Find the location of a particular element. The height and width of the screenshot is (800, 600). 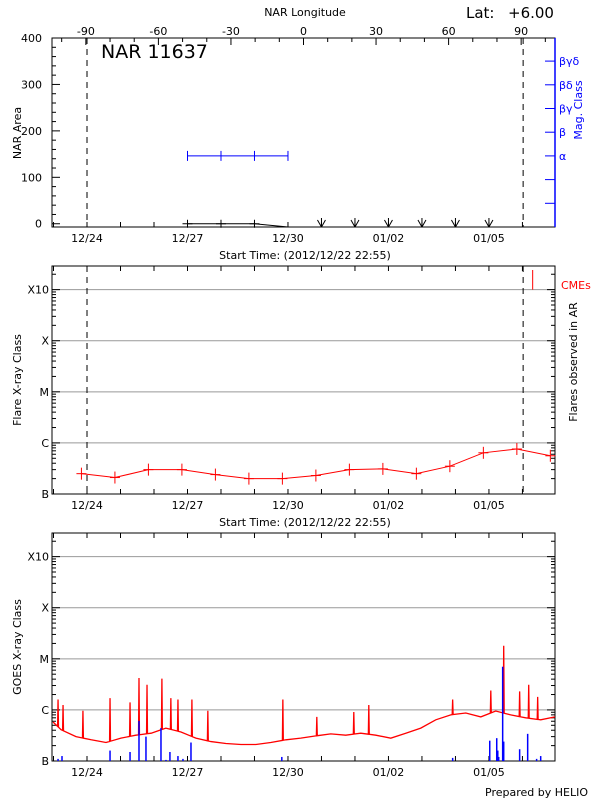

goes-flux-line is located at coordinates (304, 695).